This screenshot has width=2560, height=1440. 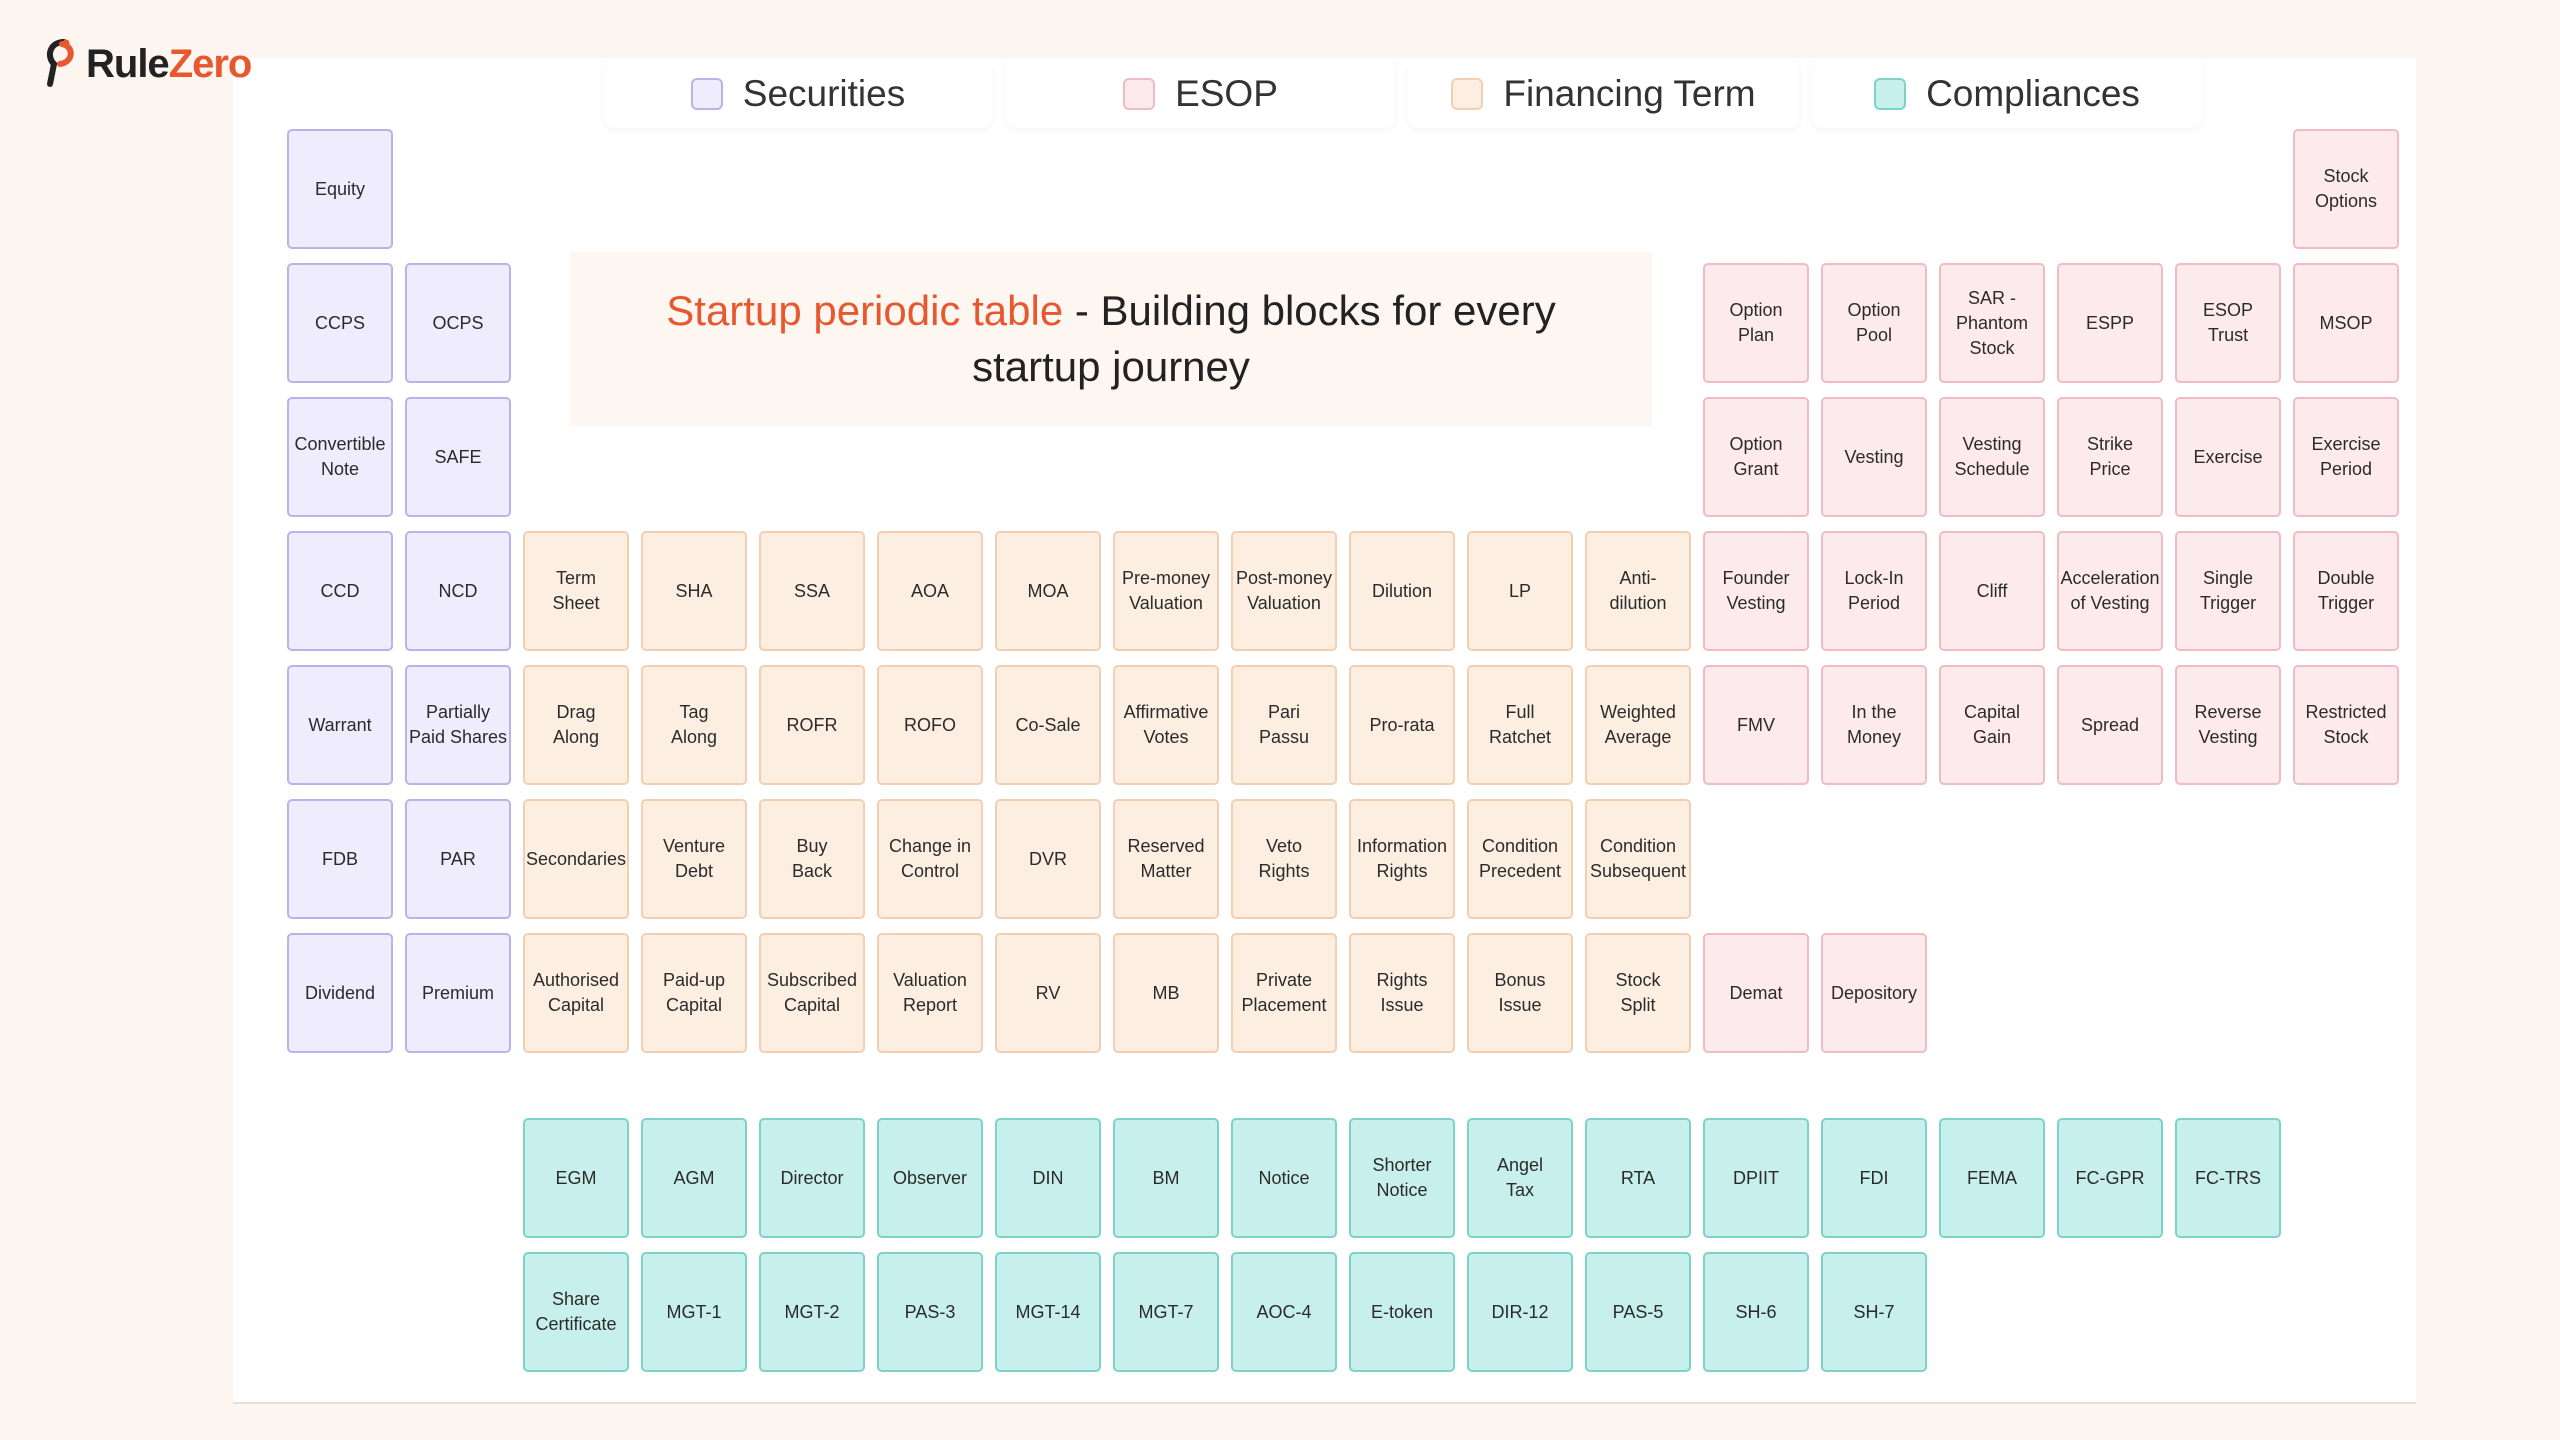 I want to click on element-demat: Demat, so click(x=1756, y=993).